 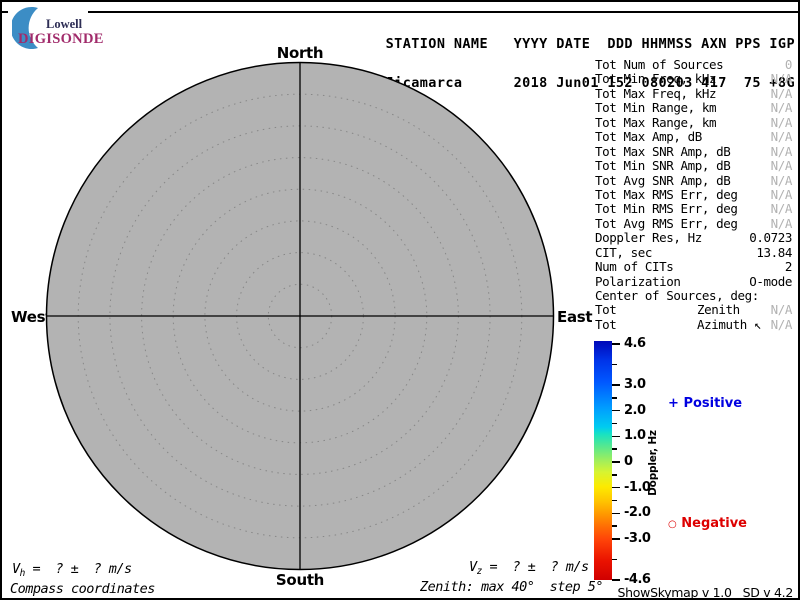 I want to click on colorbar-tick-label: 1.0, so click(x=635, y=436).